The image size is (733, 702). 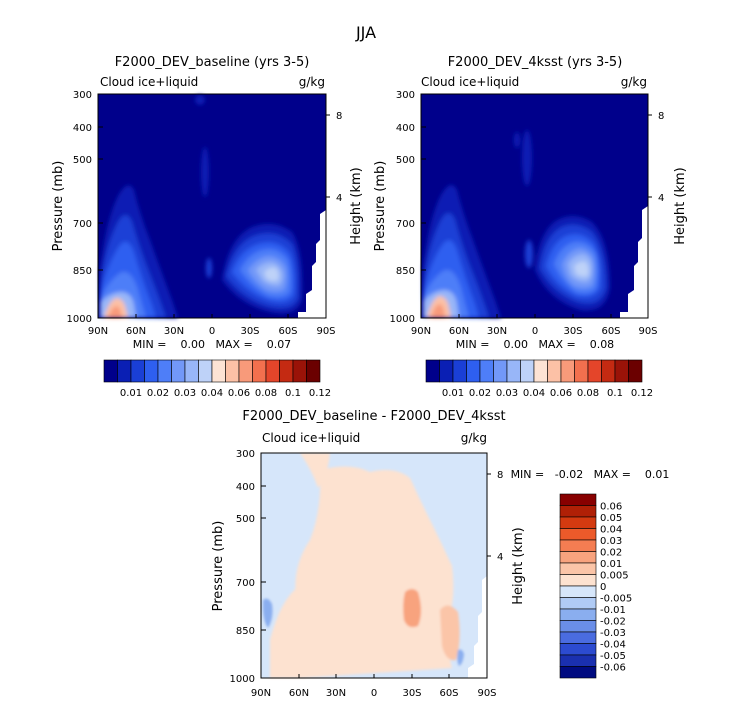 I want to click on p2-colorbar-label-2: 0.03, so click(x=507, y=393).